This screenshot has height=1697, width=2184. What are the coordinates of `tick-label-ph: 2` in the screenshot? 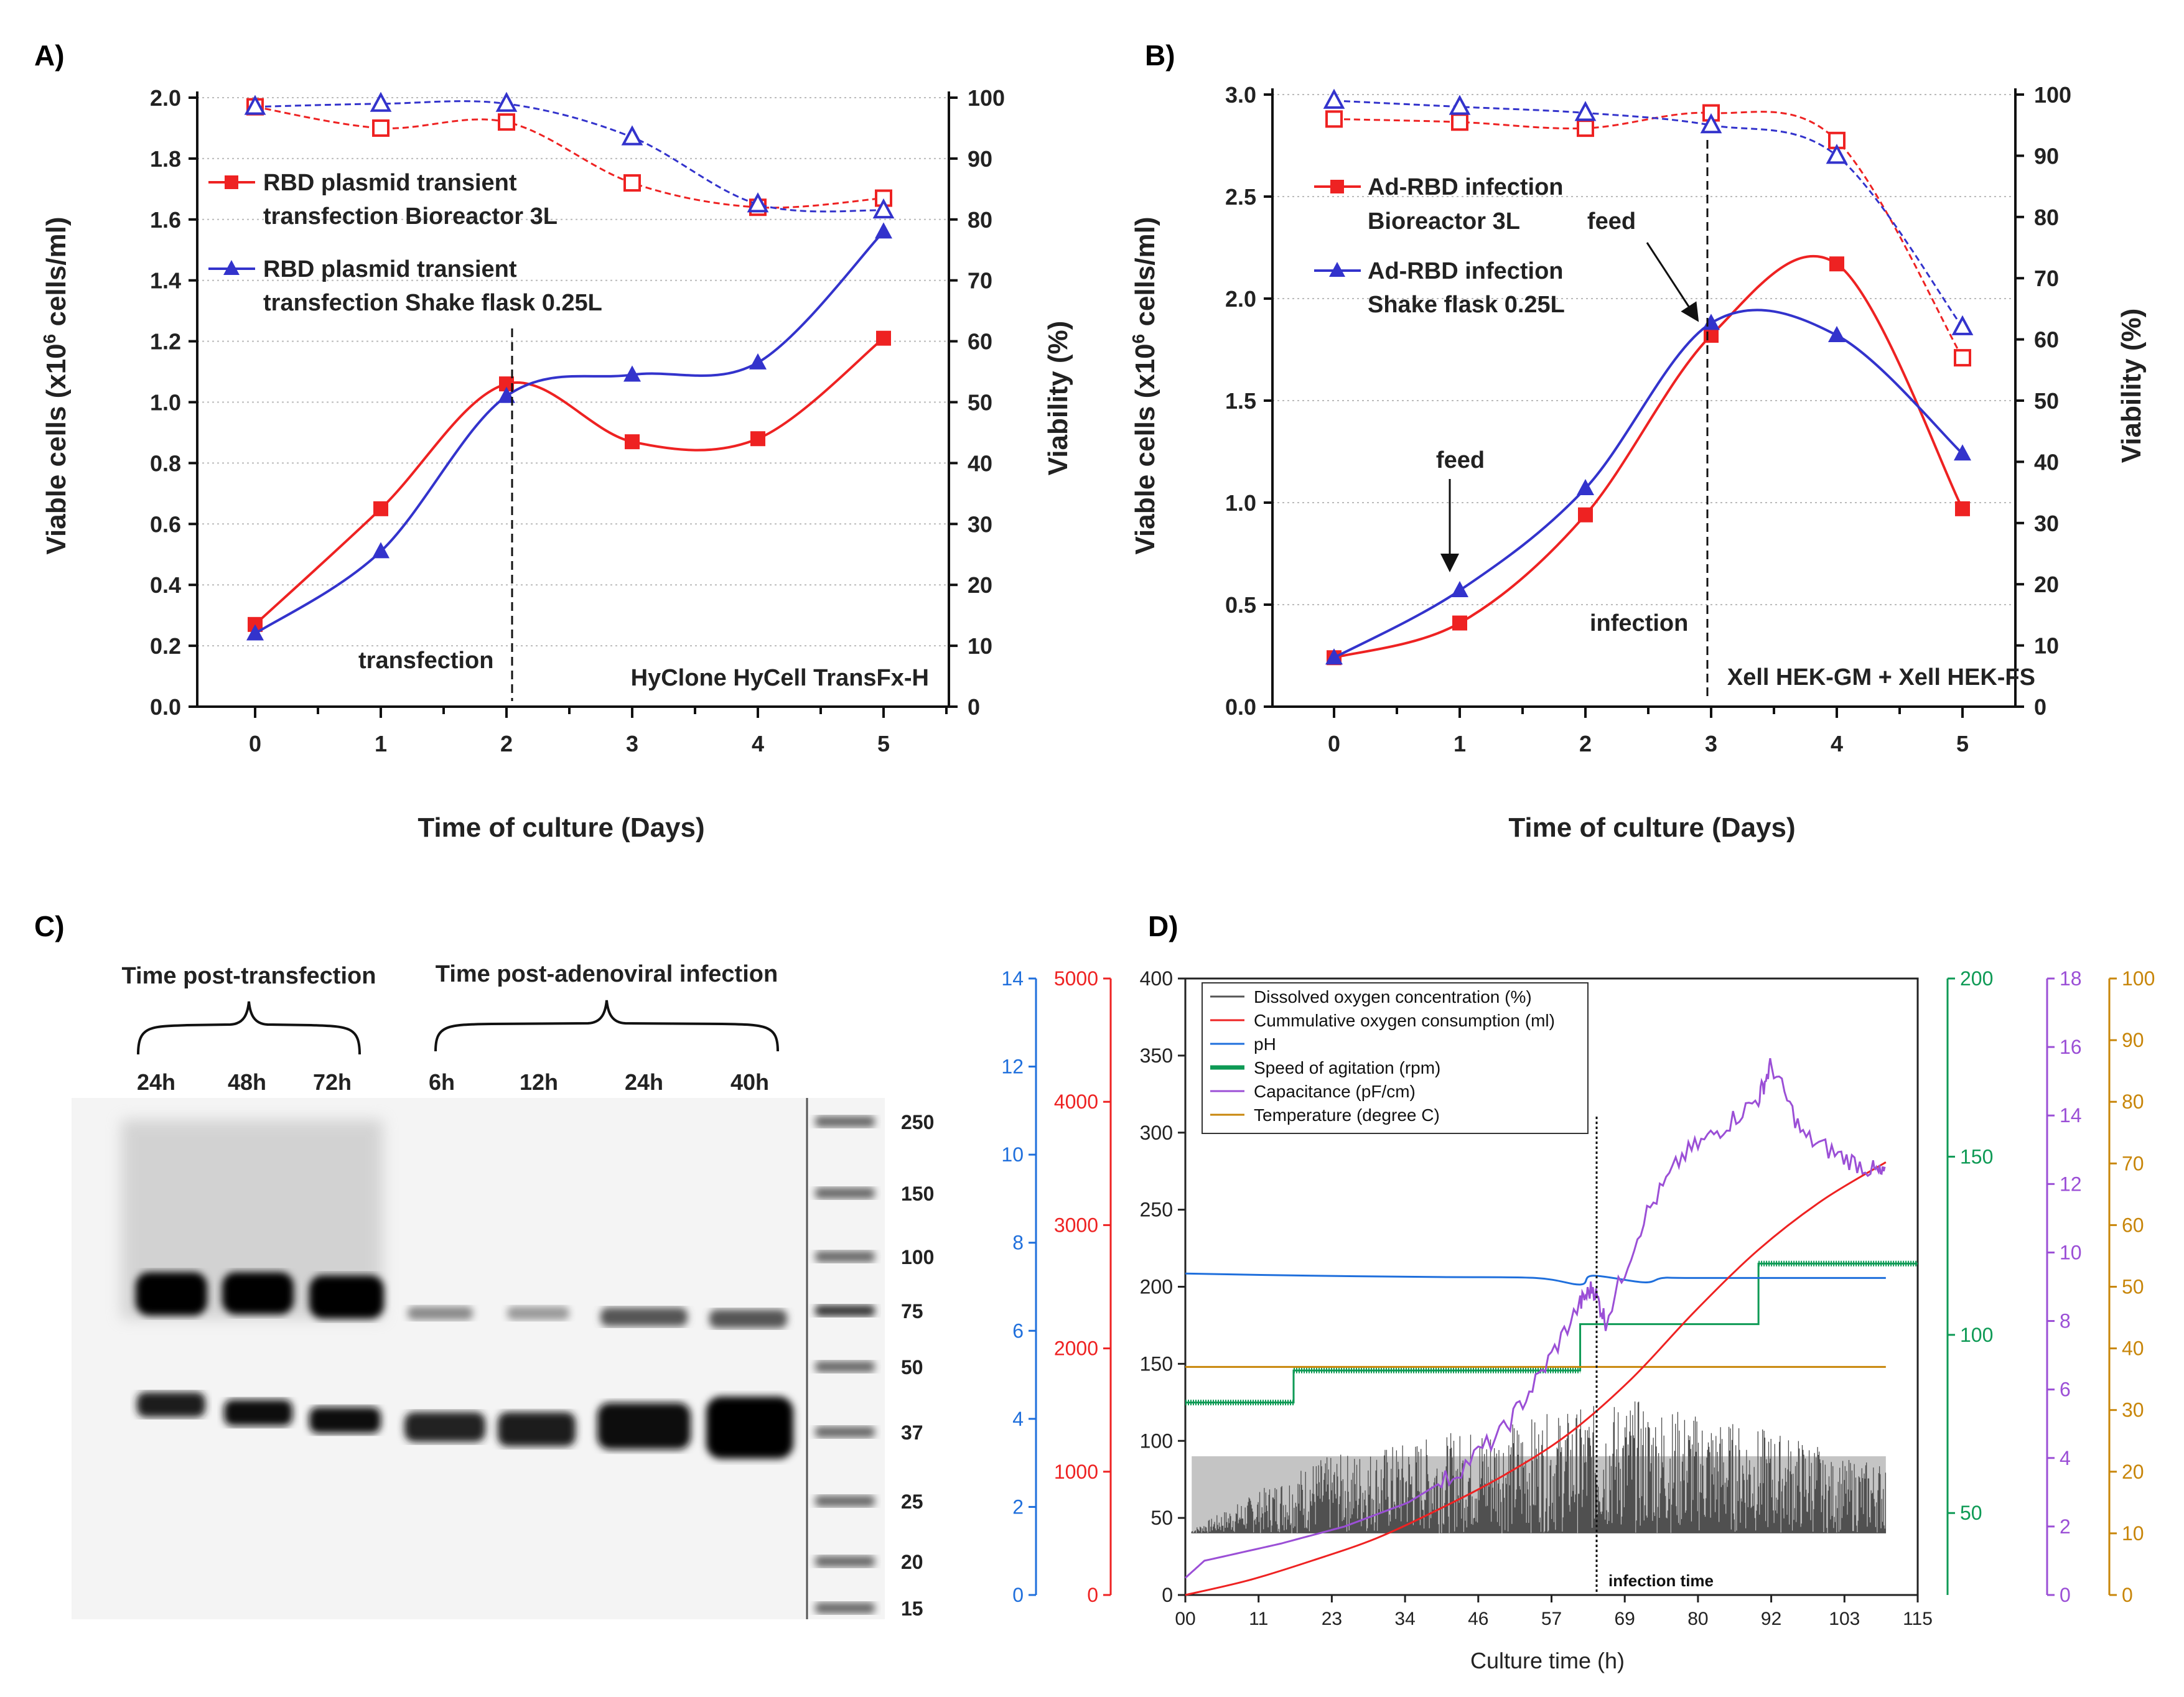 It's located at (1018, 1506).